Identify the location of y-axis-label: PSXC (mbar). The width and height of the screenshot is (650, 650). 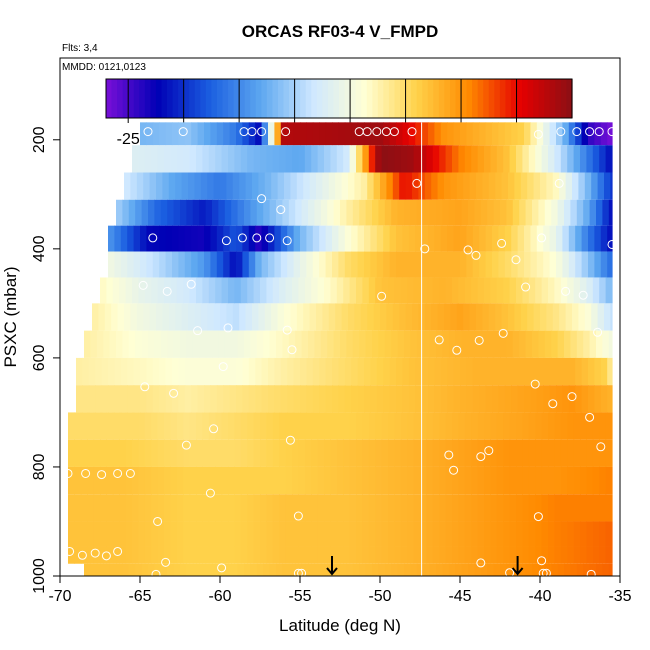
(10, 316).